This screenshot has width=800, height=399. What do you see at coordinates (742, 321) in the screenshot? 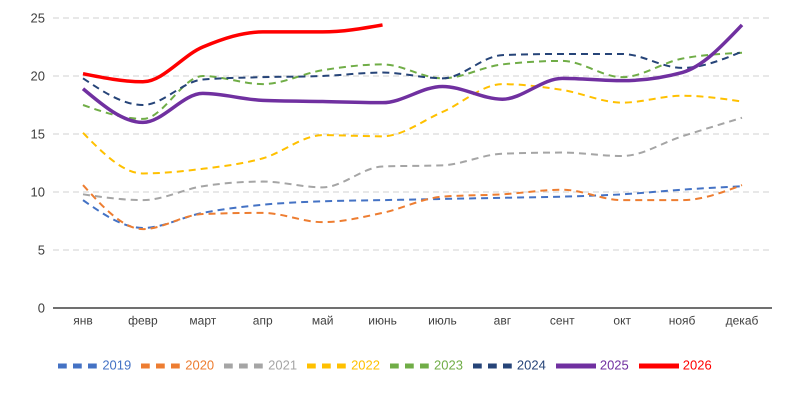
I see `x-tick-label: декаб` at bounding box center [742, 321].